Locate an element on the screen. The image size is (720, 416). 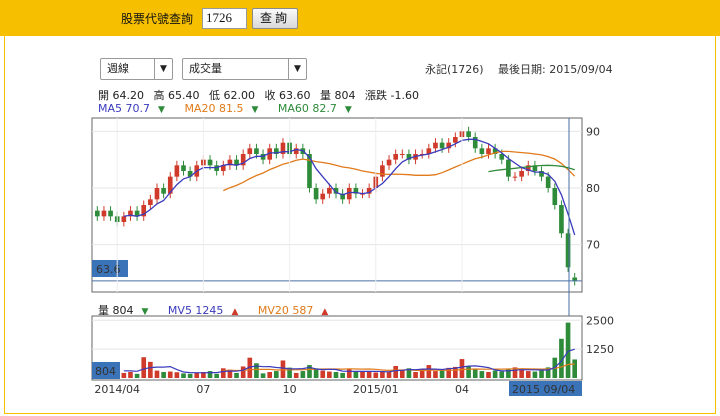
ma-legend: MA5 70.7 ▼ MA20 81.5 ▼ MA60 82.7 ▼ is located at coordinates (233, 108).